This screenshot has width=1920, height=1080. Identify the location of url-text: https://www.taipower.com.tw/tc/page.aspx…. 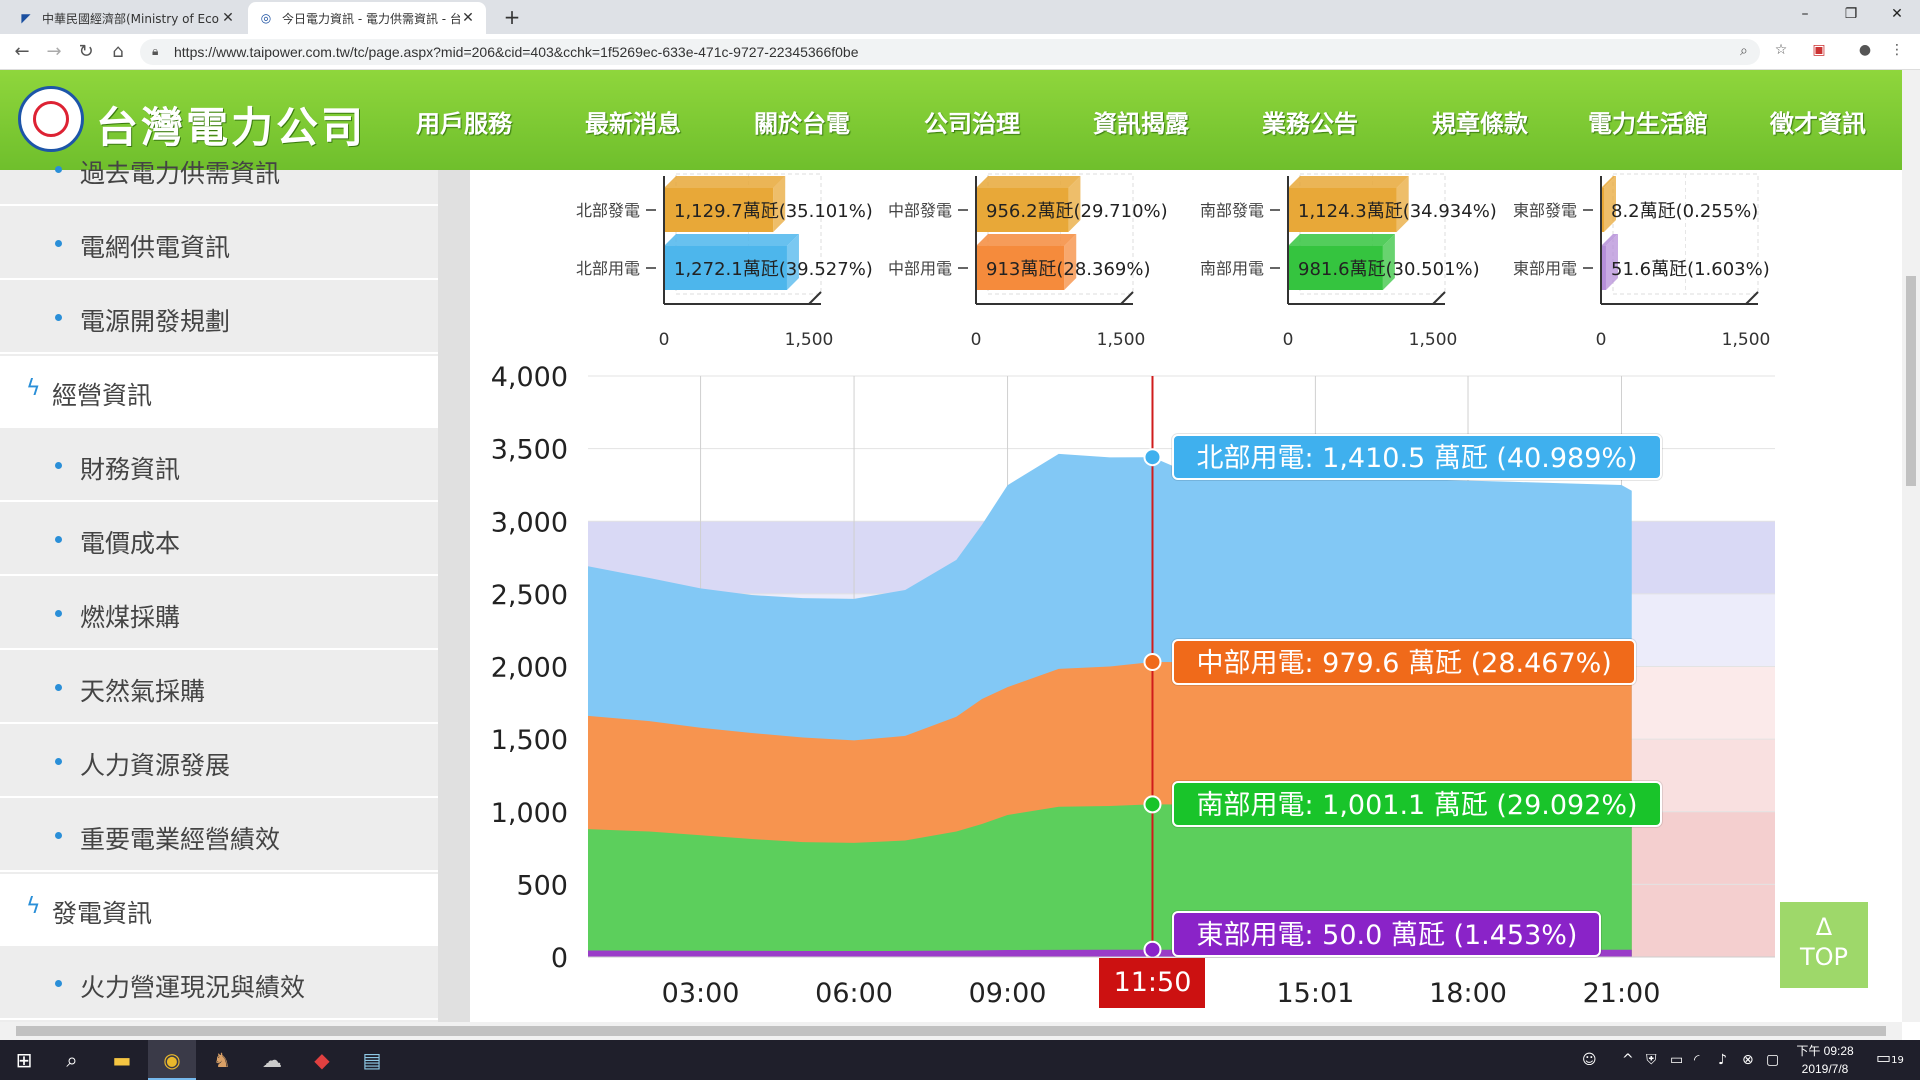
(516, 52).